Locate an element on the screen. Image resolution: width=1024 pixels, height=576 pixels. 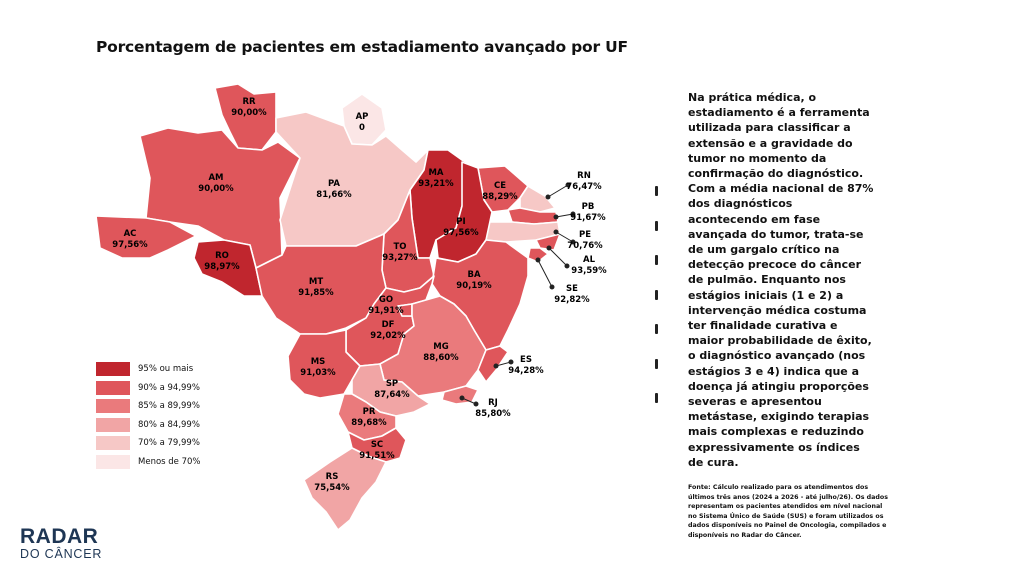
legend-item: 90% a 94,99% is located at coordinates (148, 388).